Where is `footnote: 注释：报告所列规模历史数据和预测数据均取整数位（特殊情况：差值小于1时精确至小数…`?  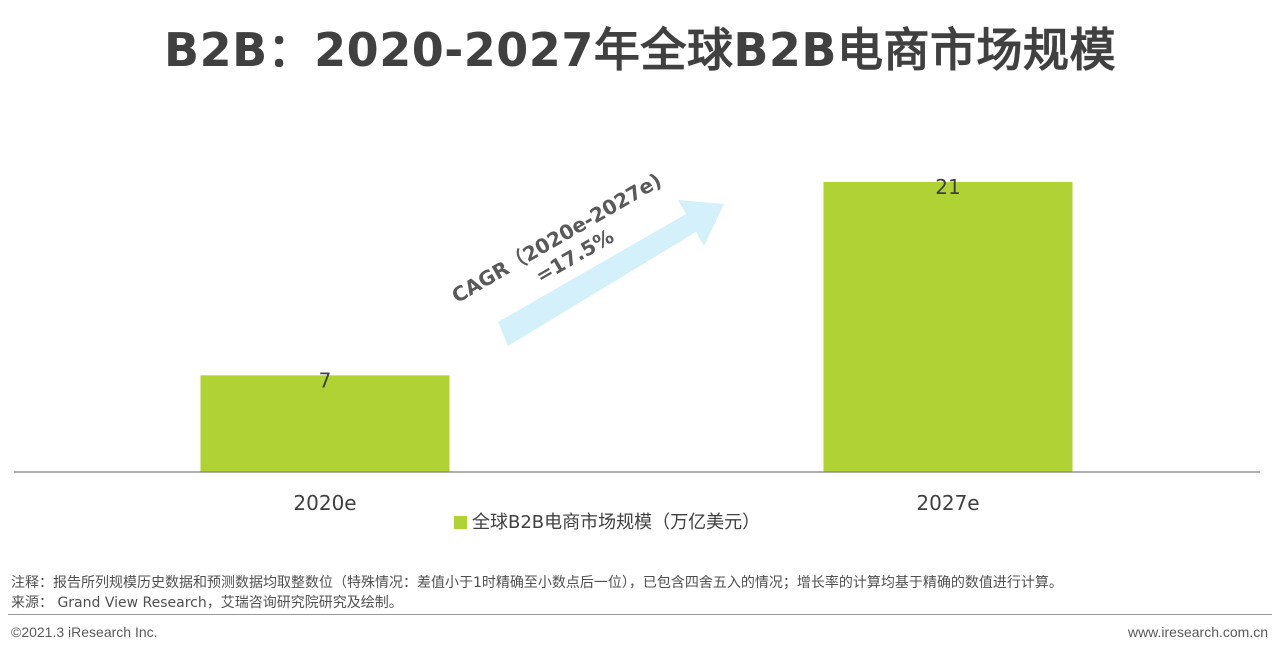 footnote: 注释：报告所列规模历史数据和预测数据均取整数位（特殊情况：差值小于1时精确至小数… is located at coordinates (537, 583).